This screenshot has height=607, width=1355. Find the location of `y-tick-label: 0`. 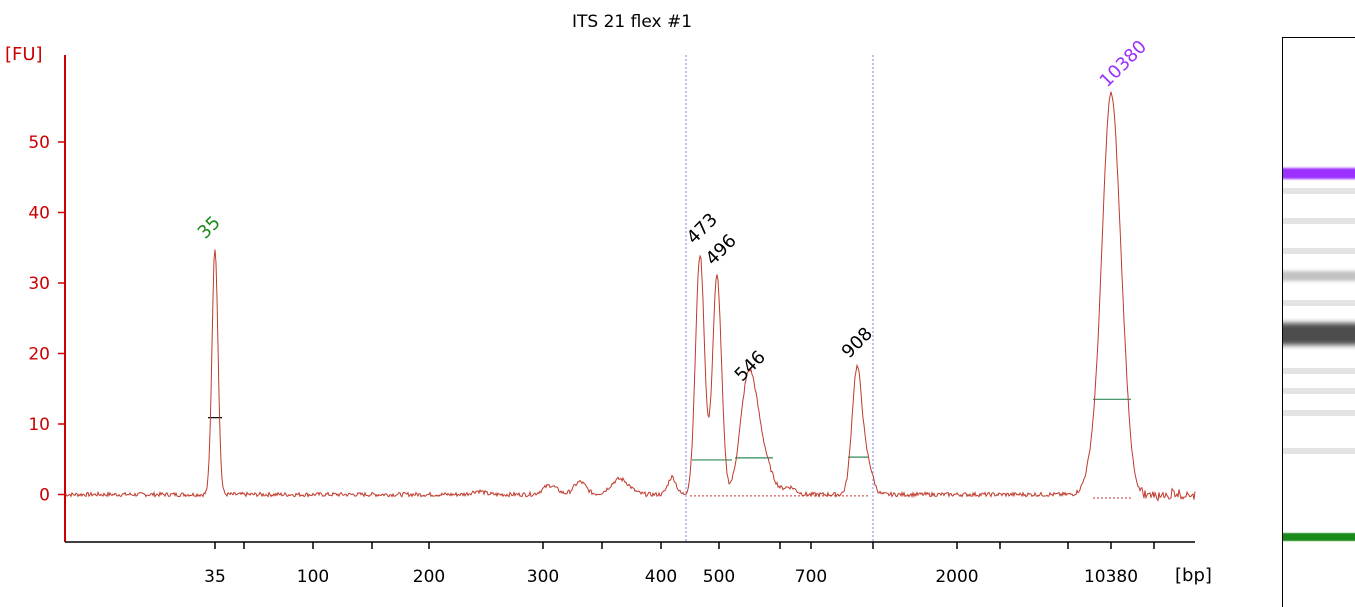

y-tick-label: 0 is located at coordinates (44, 496).